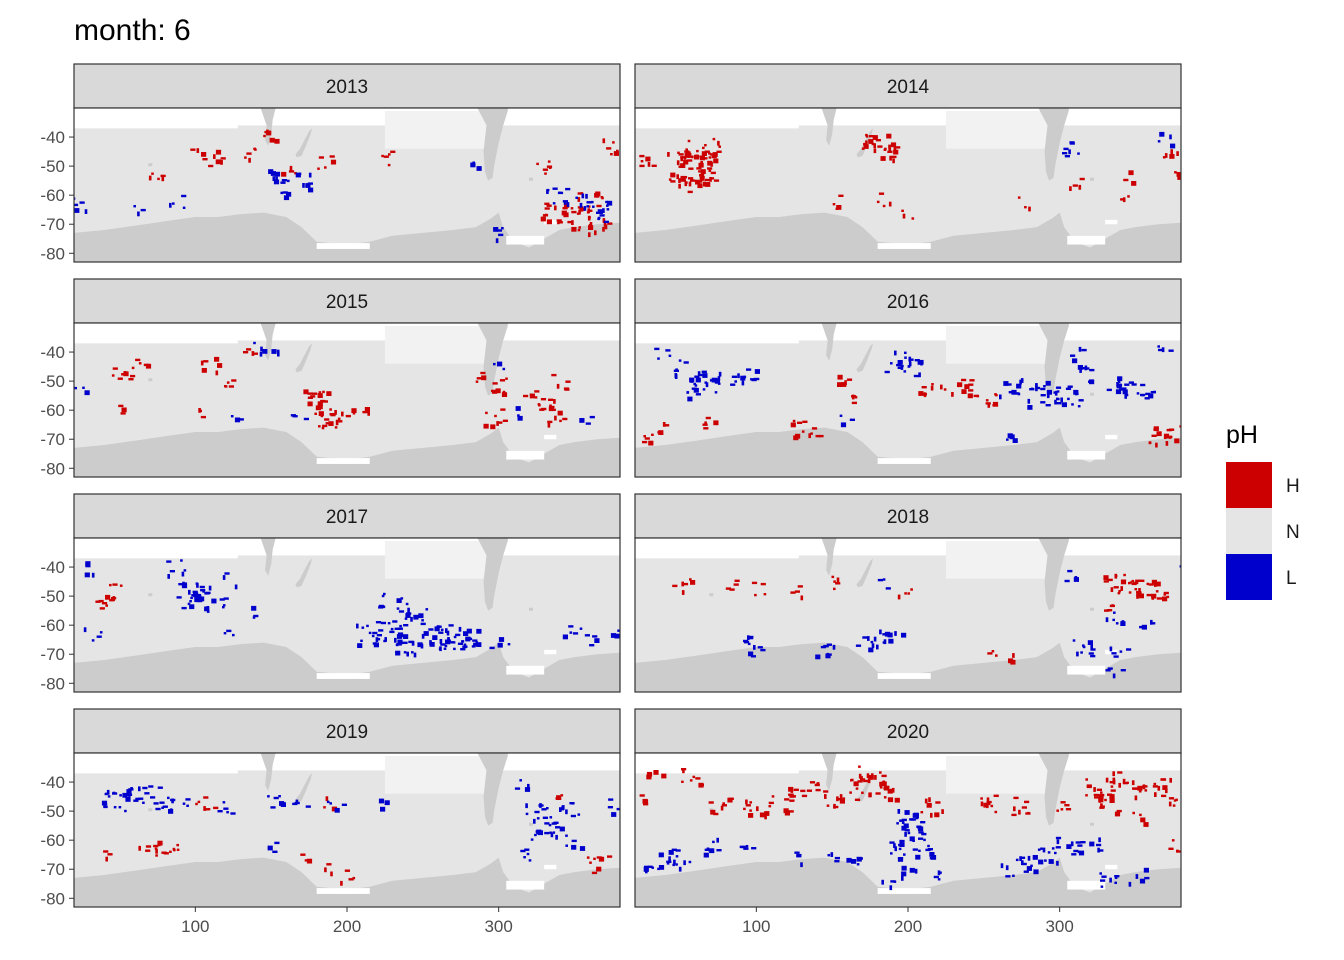 The height and width of the screenshot is (960, 1344). I want to click on facet-panel-2013: 2013-40-50-60-70-80, so click(330, 163).